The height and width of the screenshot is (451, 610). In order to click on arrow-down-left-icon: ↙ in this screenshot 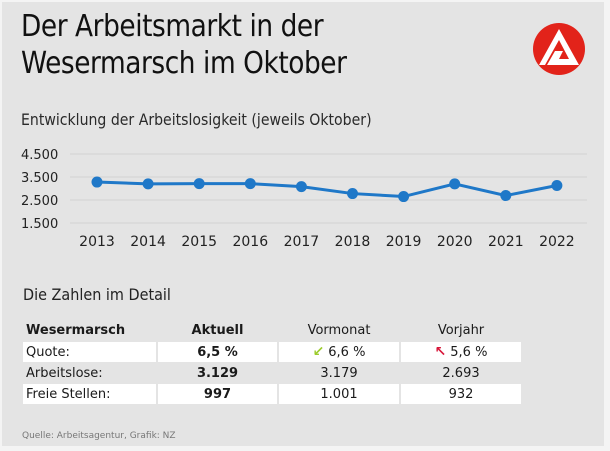, I will do `click(318, 352)`.